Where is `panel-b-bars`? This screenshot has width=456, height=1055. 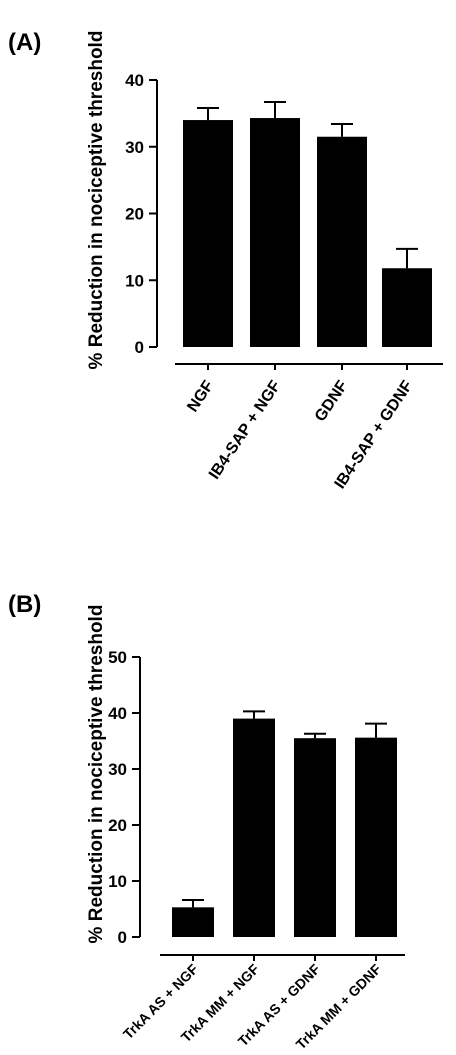
panel-b-bars is located at coordinates (284, 827).